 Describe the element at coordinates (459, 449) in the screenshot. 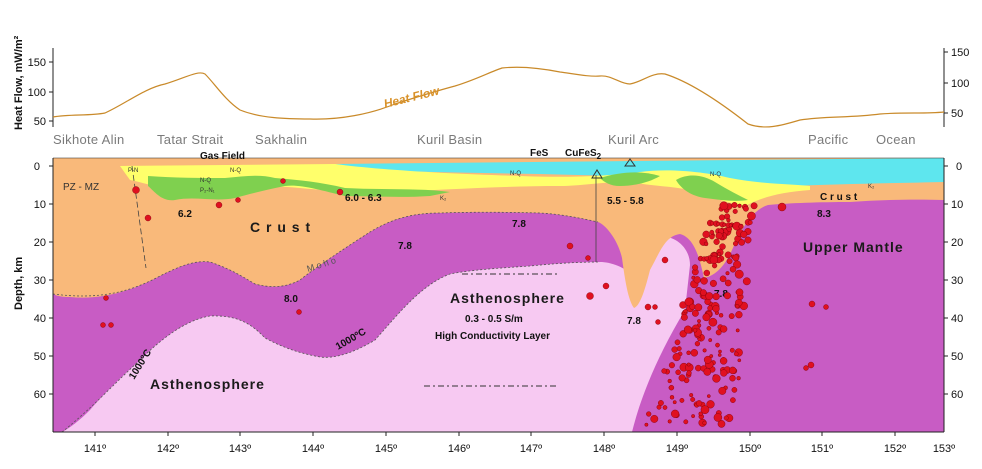

I see `longitude-tick-146: 146º` at that location.